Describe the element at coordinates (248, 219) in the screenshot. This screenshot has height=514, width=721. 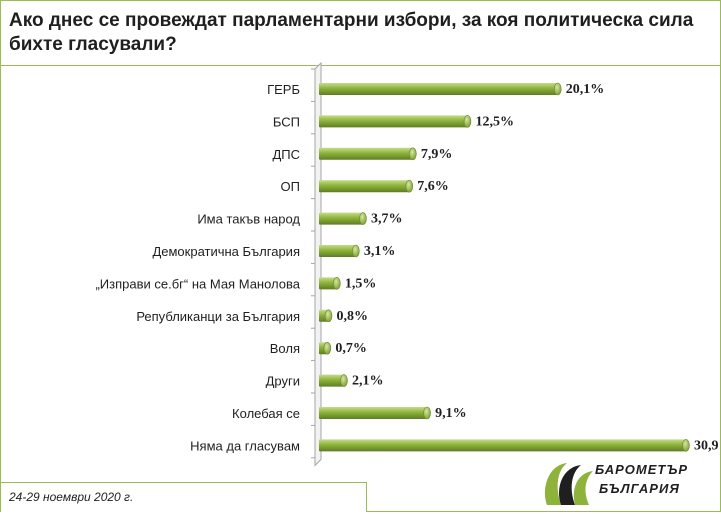
I see `category-label: Има такъв народ` at that location.